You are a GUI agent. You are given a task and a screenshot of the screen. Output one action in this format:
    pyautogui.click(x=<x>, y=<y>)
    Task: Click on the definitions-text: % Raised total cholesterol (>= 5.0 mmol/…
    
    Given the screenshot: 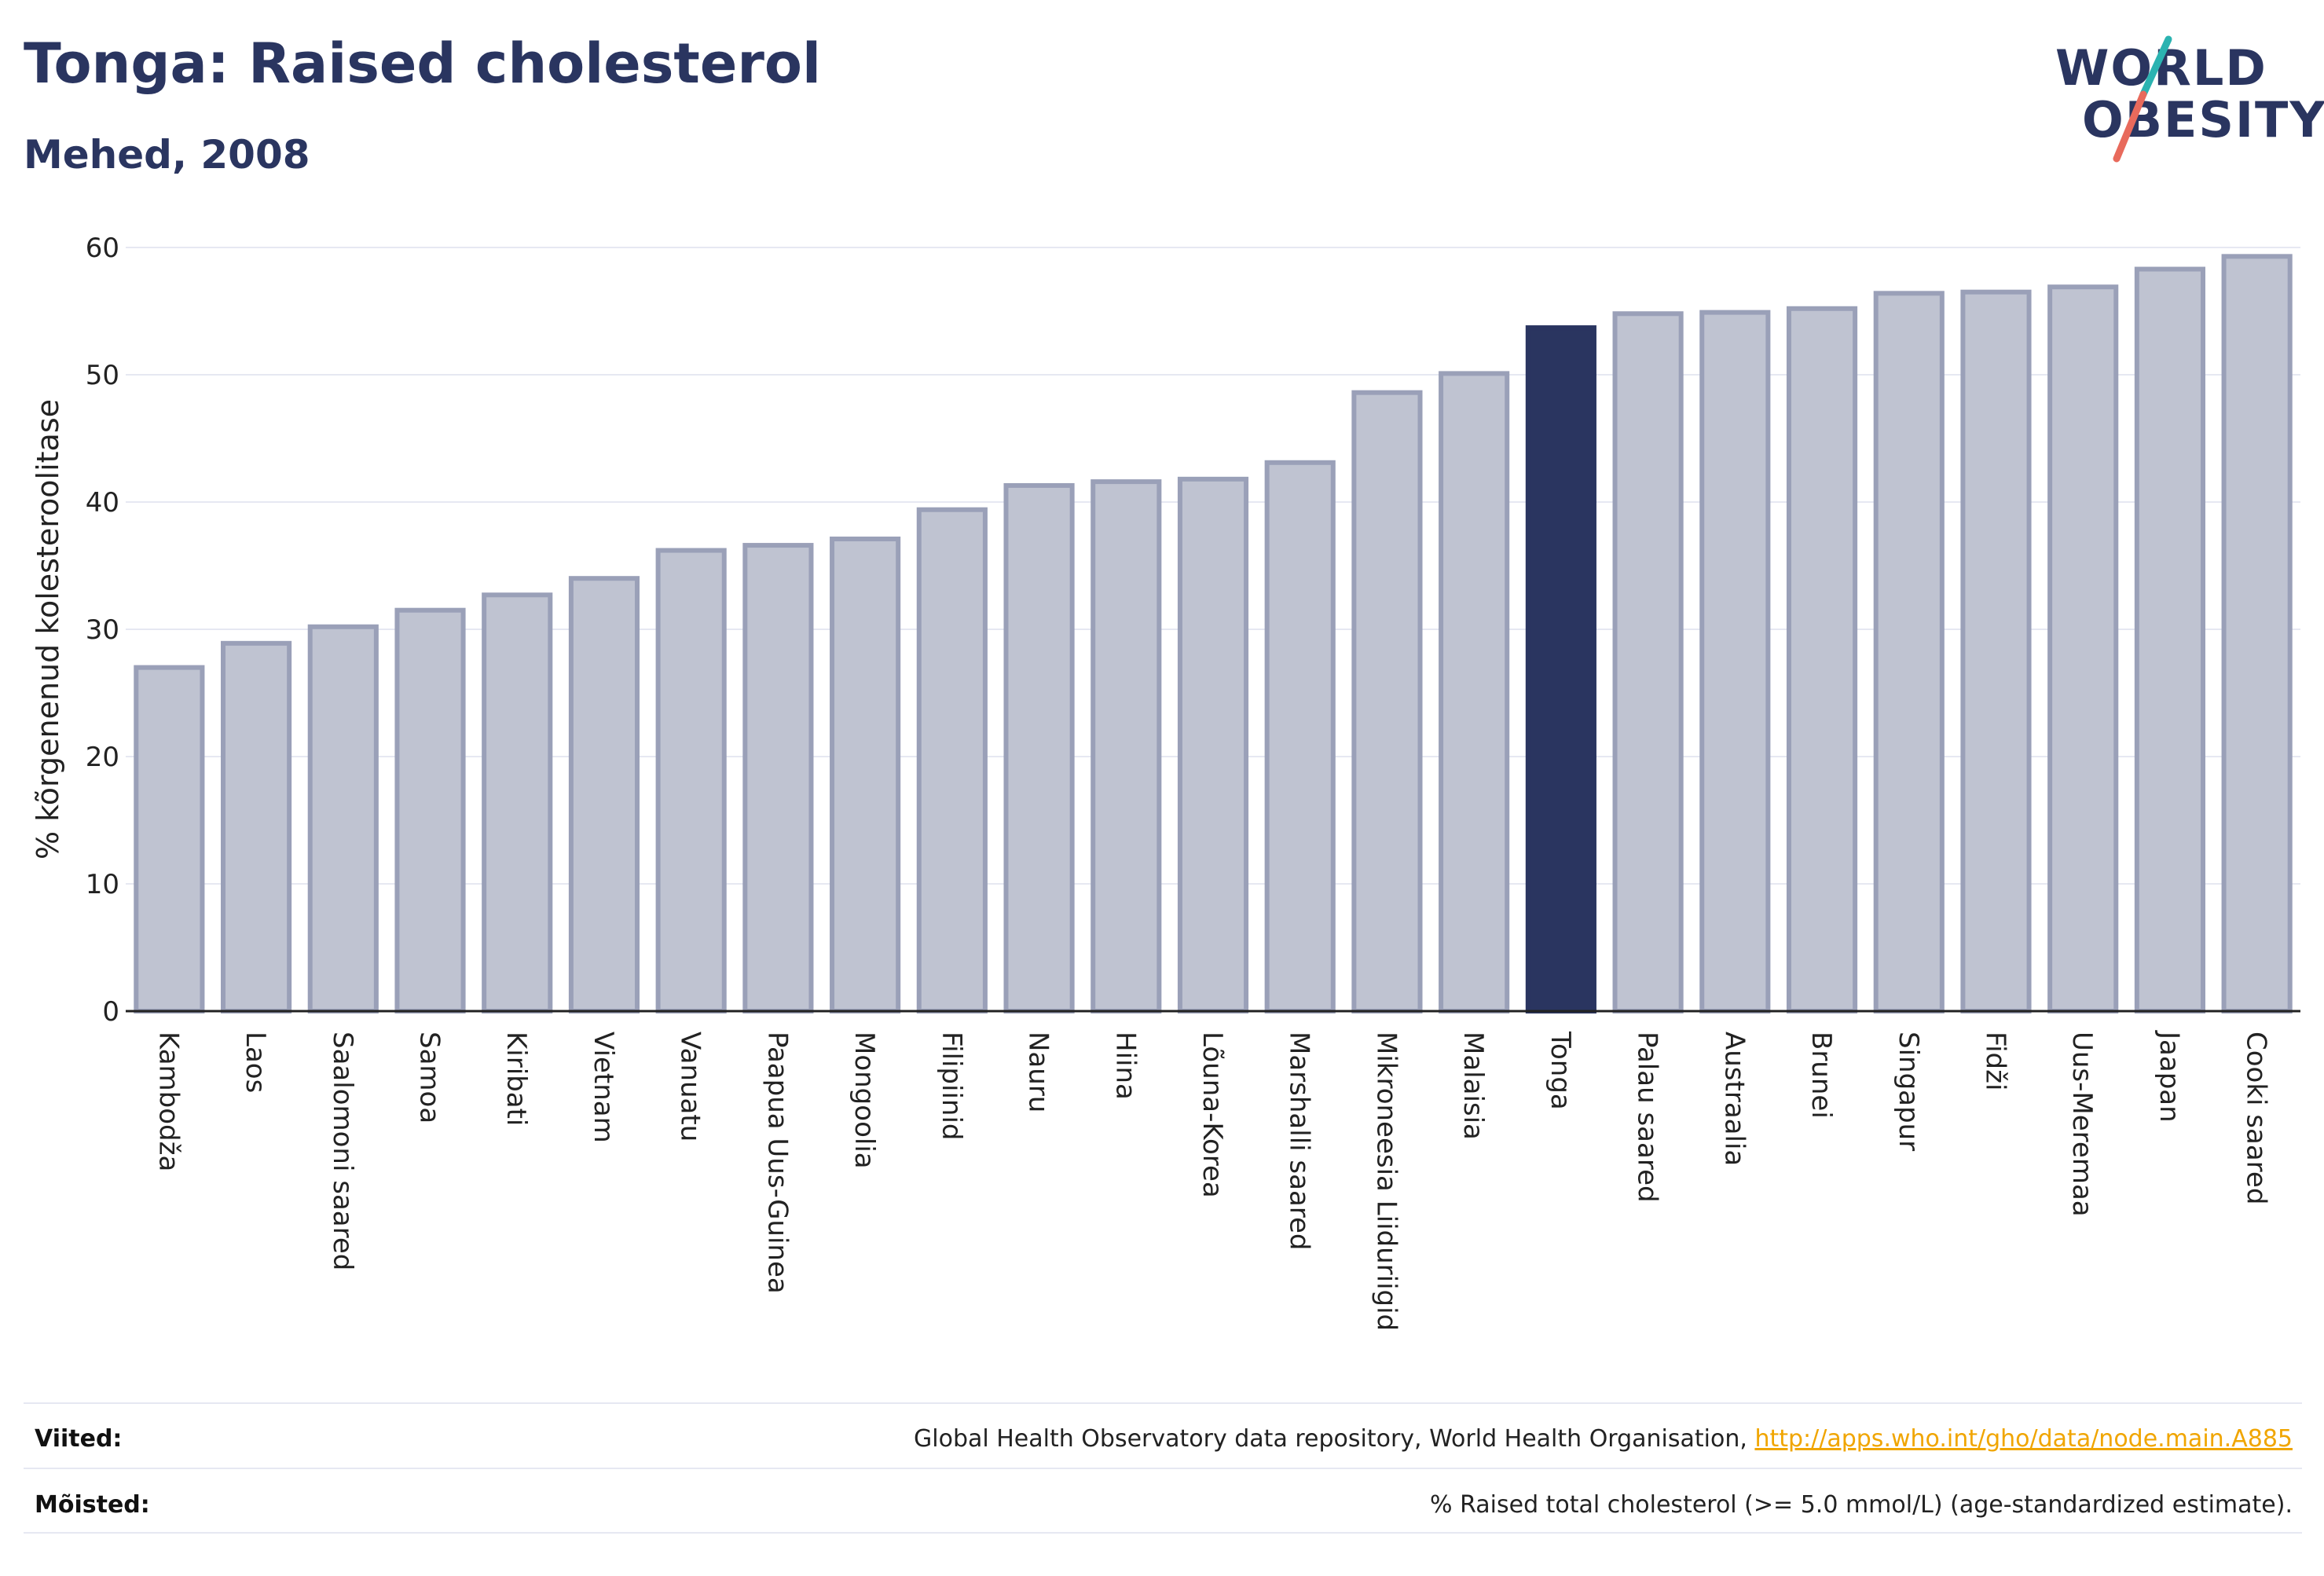 What is the action you would take?
    pyautogui.click(x=1861, y=1505)
    